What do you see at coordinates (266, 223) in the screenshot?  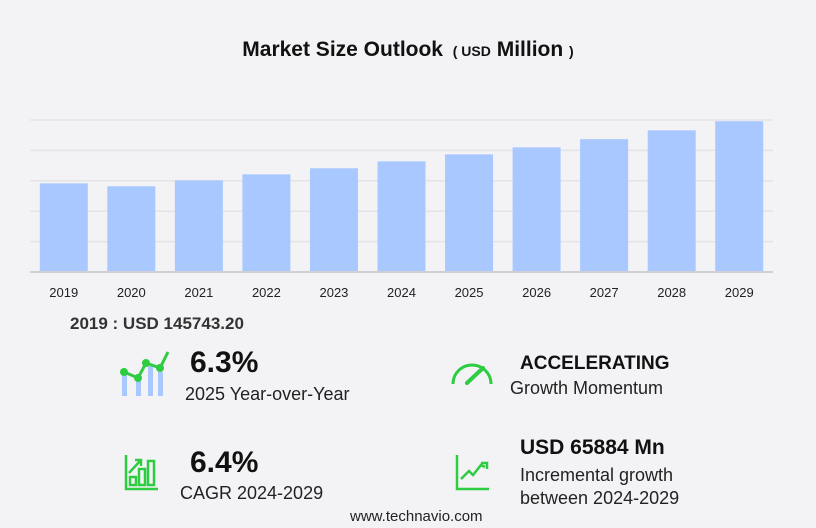 I see `bar-2022` at bounding box center [266, 223].